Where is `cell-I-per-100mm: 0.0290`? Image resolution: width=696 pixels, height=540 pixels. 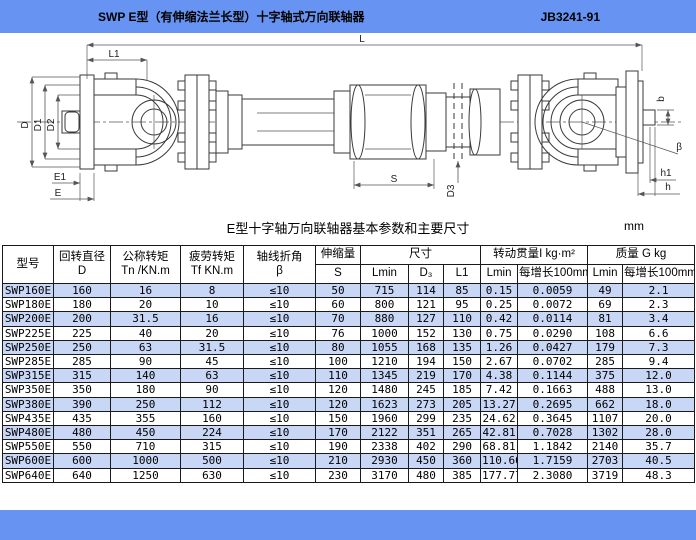 cell-I-per-100mm: 0.0290 is located at coordinates (553, 333).